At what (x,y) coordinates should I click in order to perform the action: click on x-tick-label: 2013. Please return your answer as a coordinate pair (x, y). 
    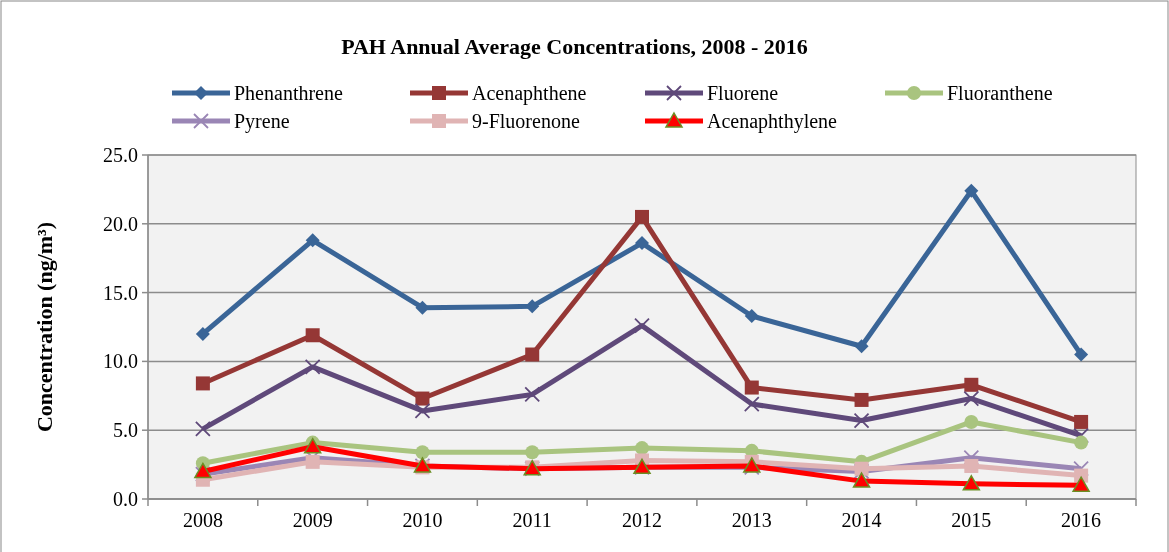
    Looking at the image, I should click on (751, 520).